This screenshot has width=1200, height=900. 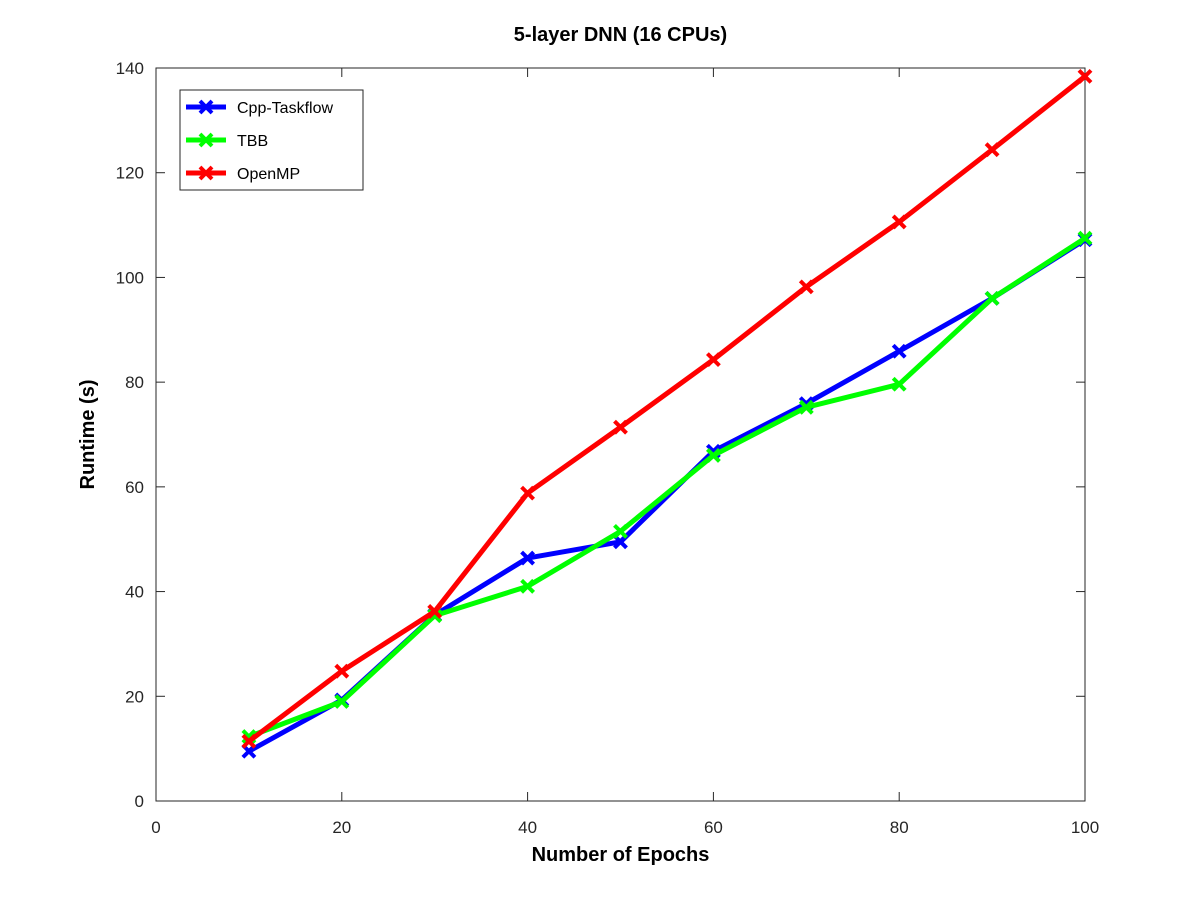 I want to click on y-tick-label: 60, so click(x=134, y=487).